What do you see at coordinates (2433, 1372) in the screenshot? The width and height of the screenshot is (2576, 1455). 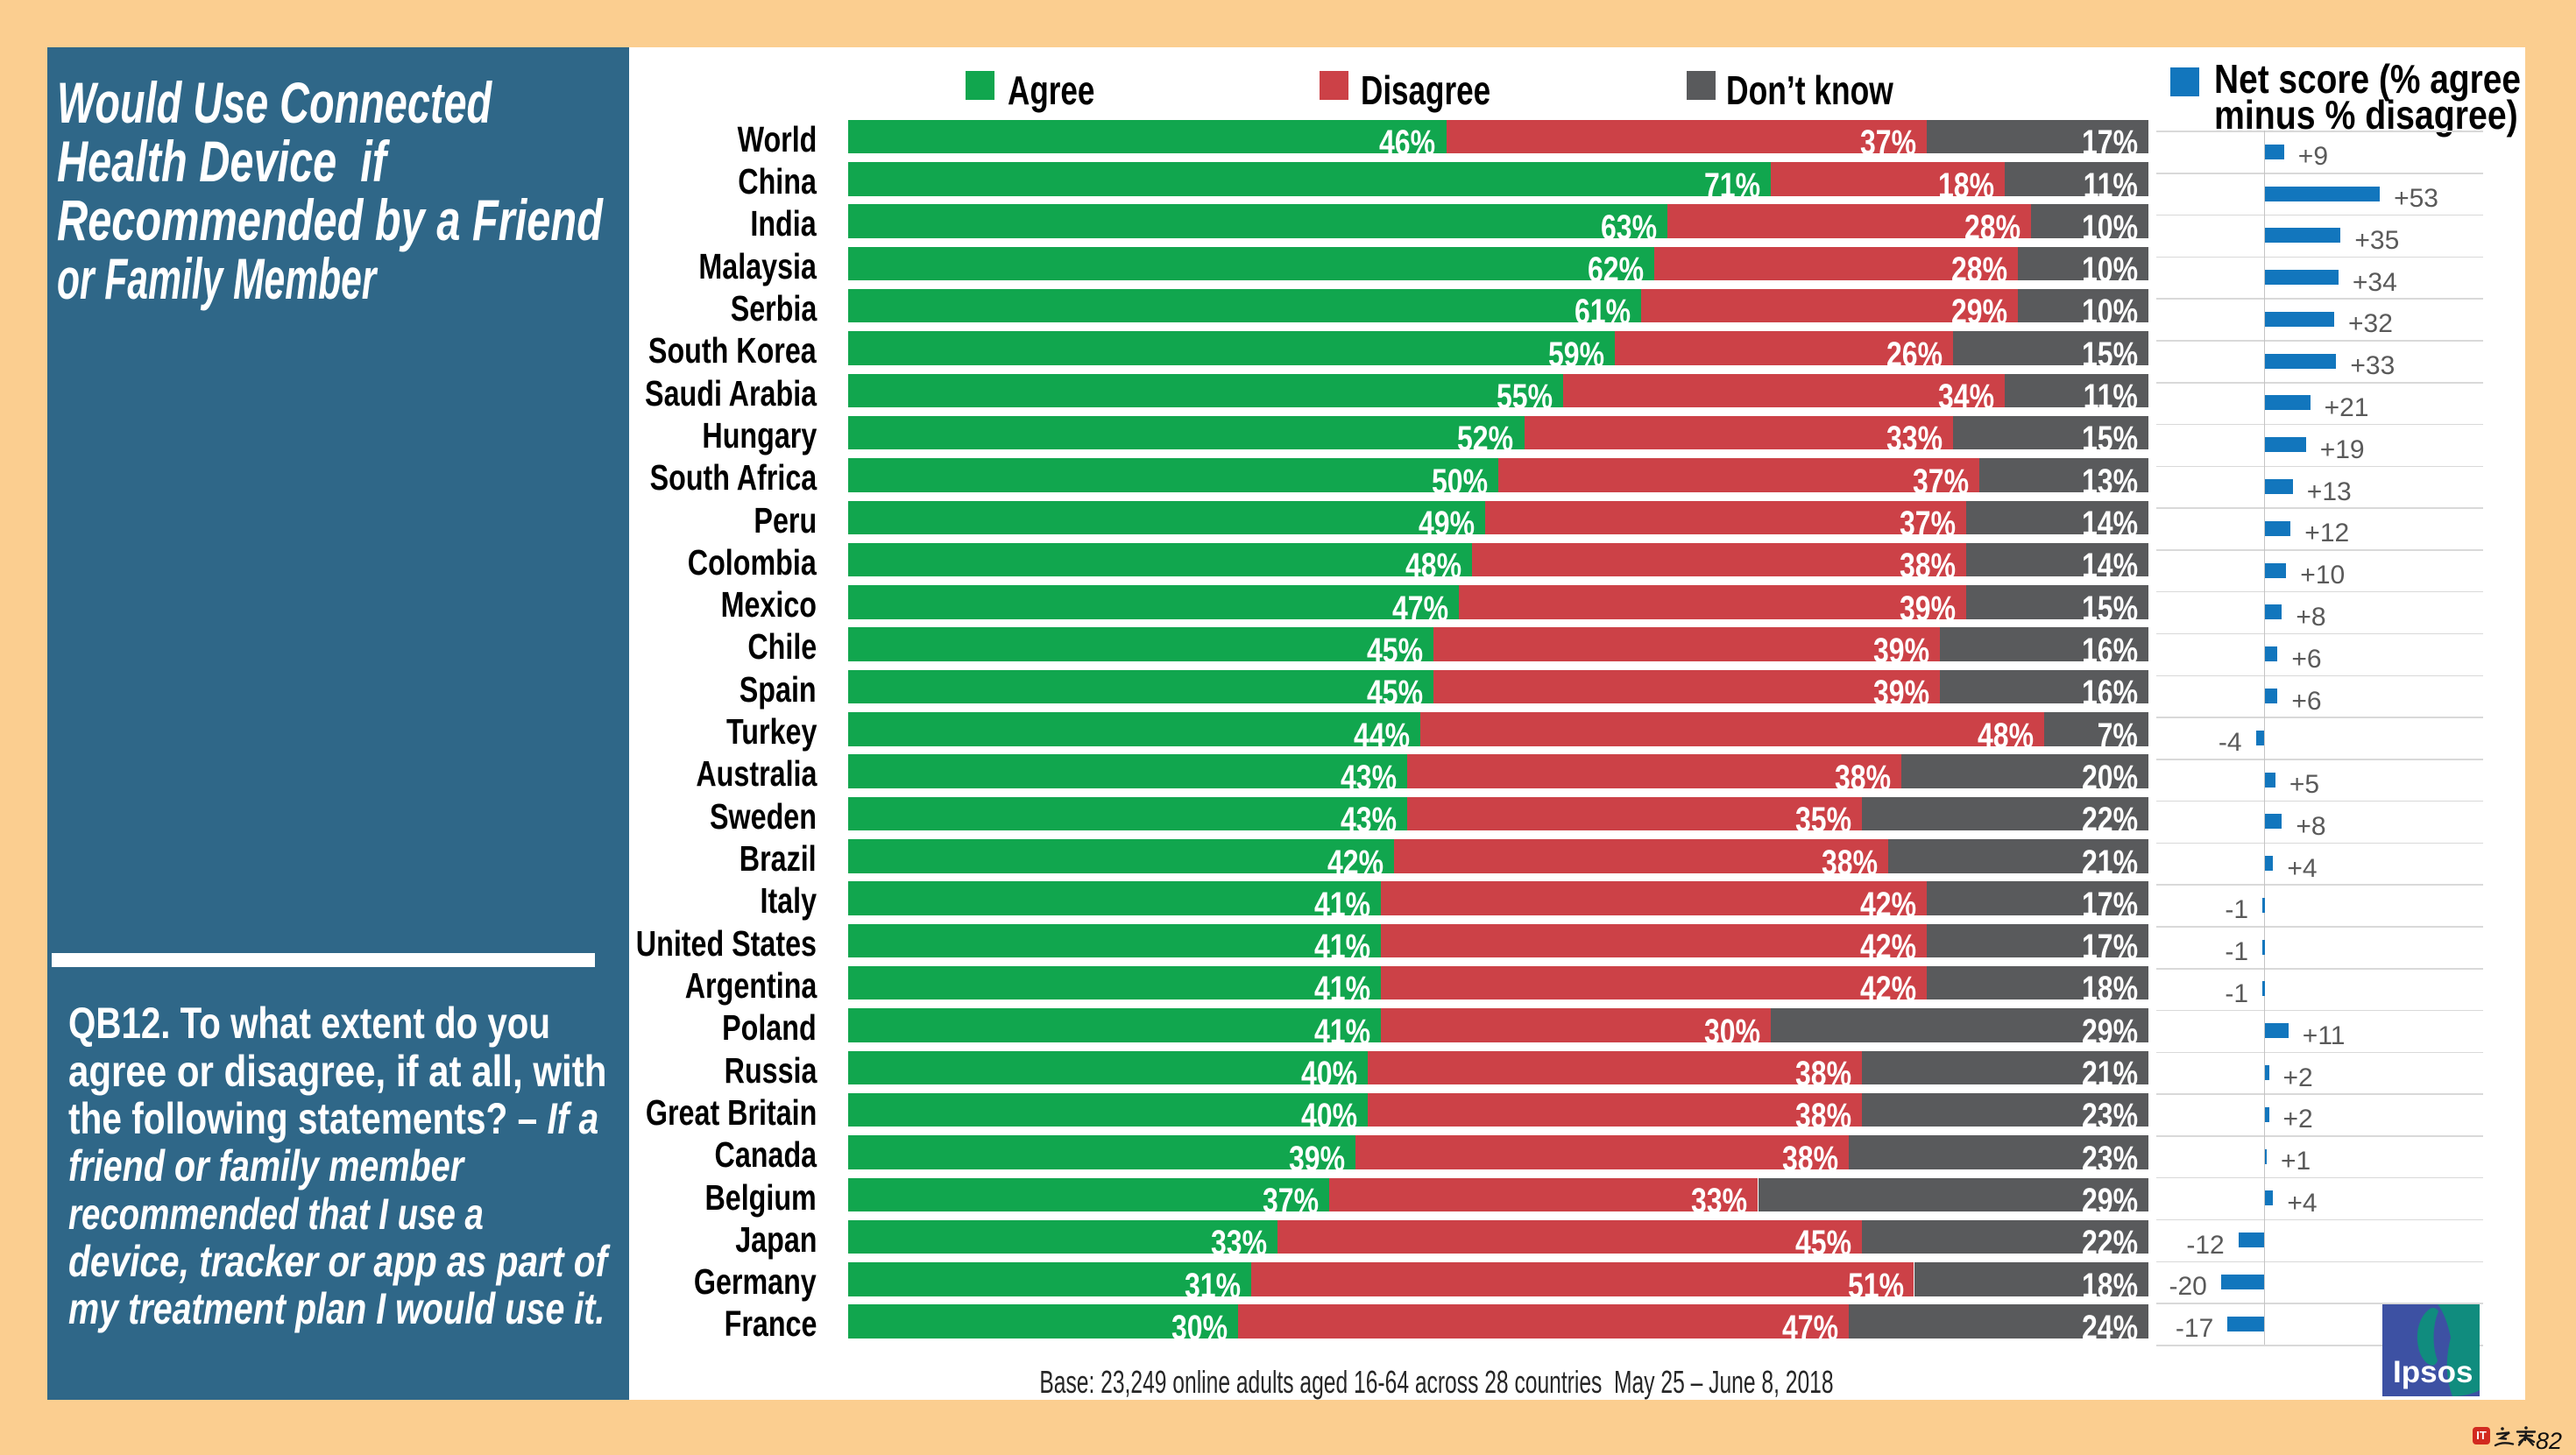 I see `svg-text: Ipsos` at bounding box center [2433, 1372].